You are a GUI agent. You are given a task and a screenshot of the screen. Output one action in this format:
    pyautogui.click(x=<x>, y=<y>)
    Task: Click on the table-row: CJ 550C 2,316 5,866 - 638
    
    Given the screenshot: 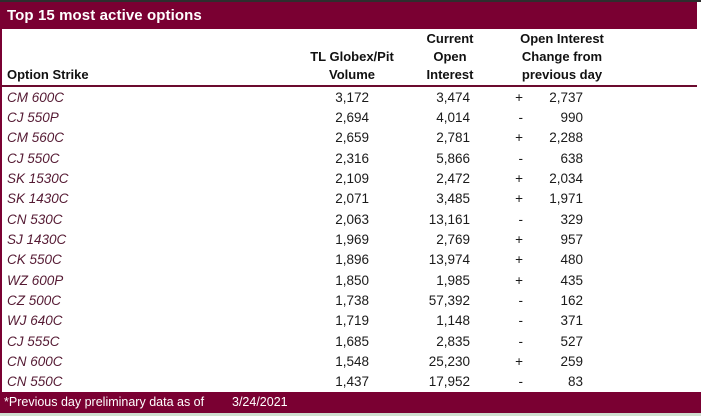 What is the action you would take?
    pyautogui.click(x=349, y=158)
    